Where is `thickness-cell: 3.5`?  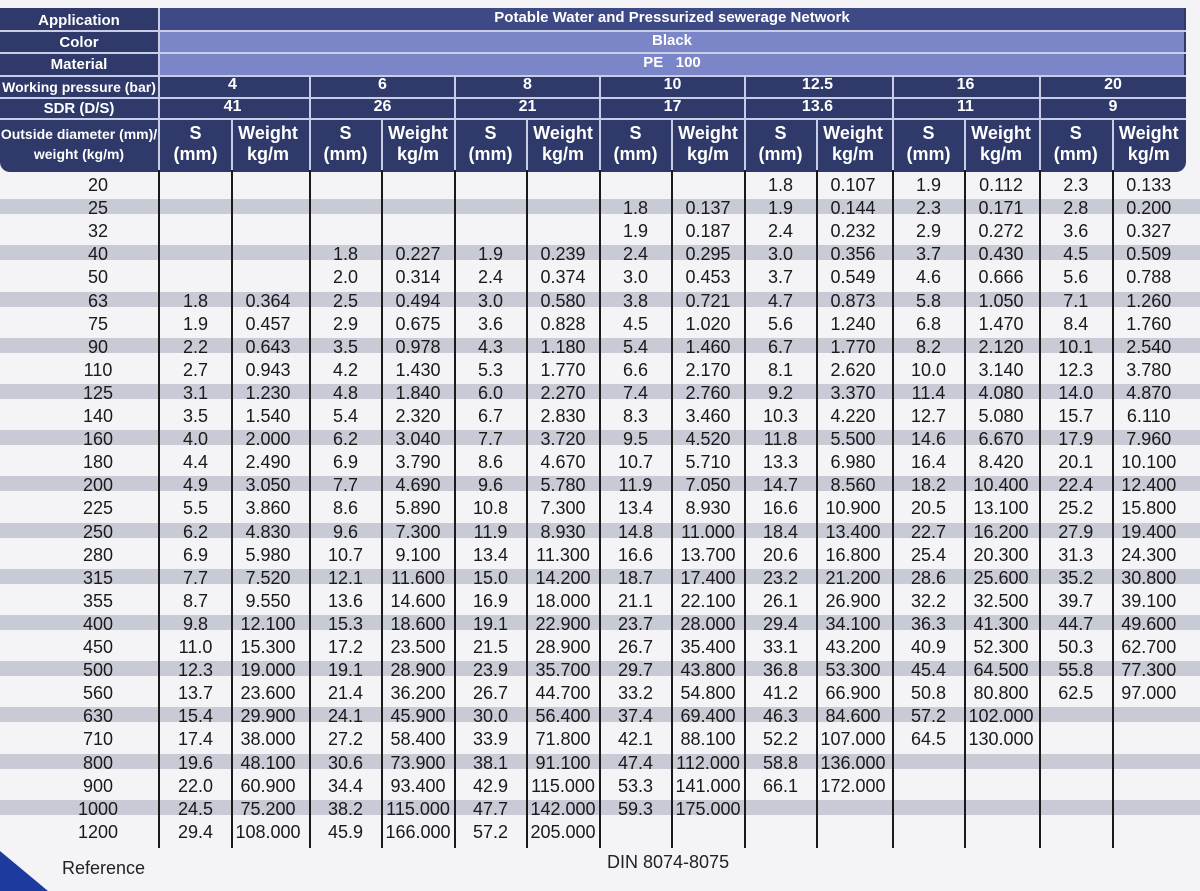 thickness-cell: 3.5 is located at coordinates (346, 346).